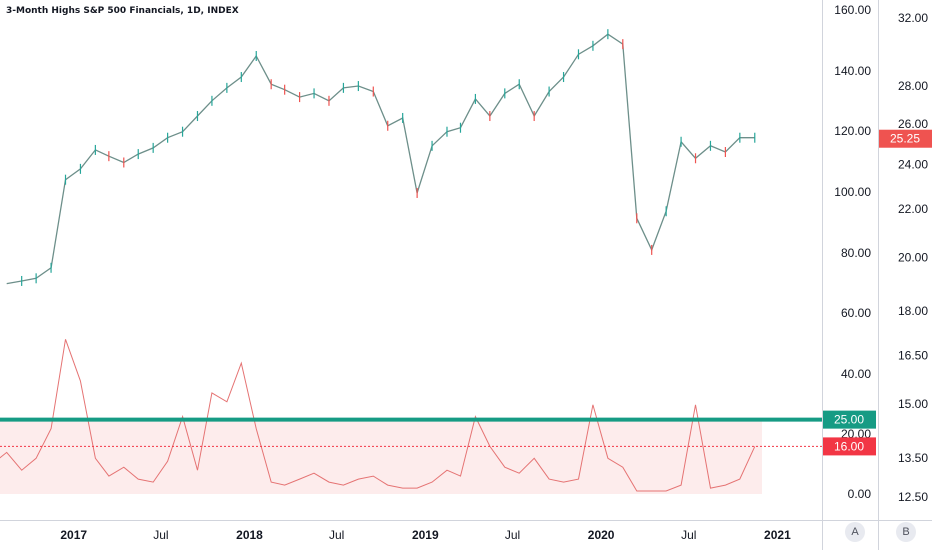 The image size is (932, 550). What do you see at coordinates (73, 535) in the screenshot?
I see `time-axis-label: 2017` at bounding box center [73, 535].